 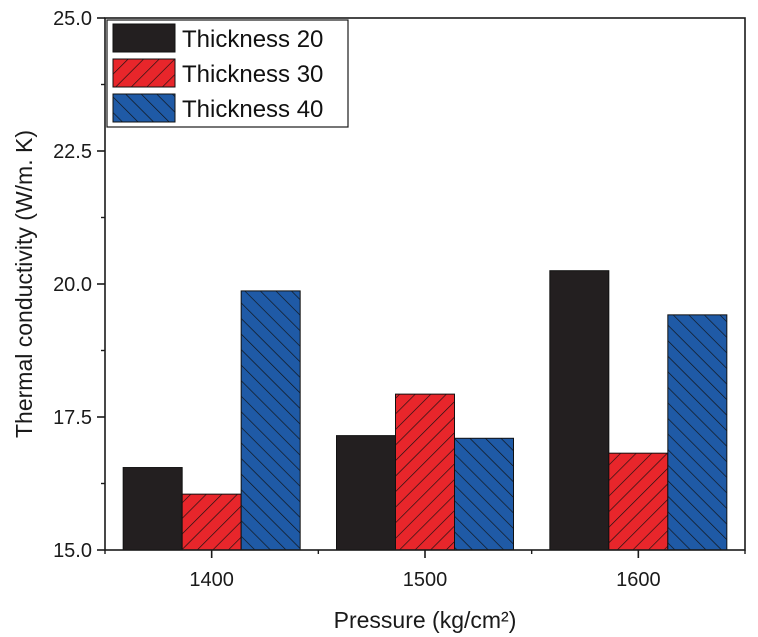 I want to click on legend-label: Thickness 30, so click(x=252, y=74).